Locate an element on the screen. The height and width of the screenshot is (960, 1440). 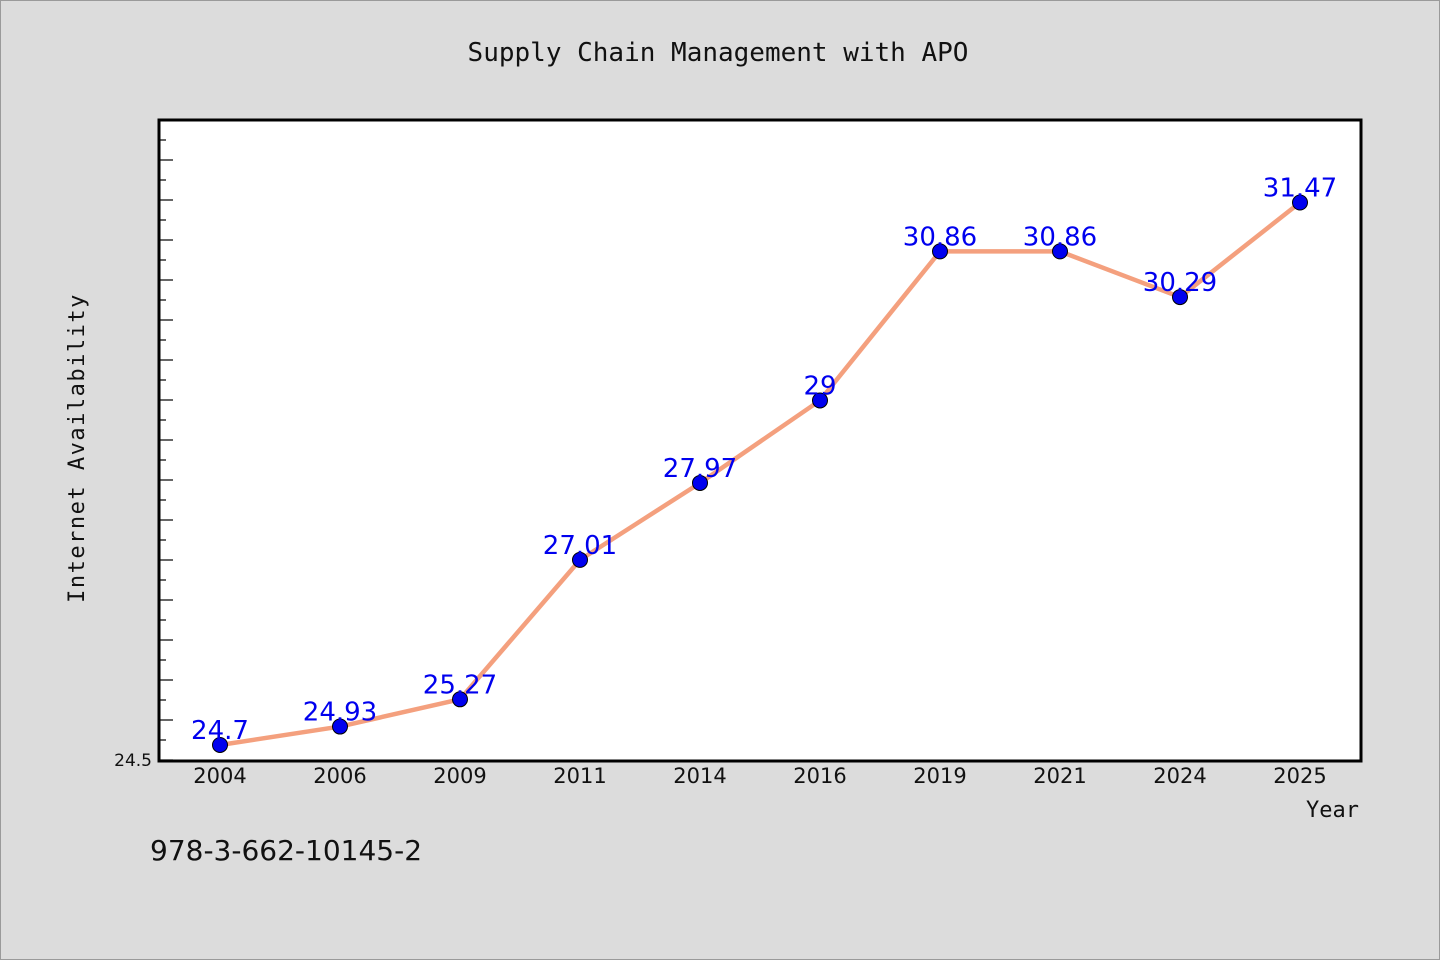
chart-title: Supply Chain Management with APO is located at coordinates (718, 53).